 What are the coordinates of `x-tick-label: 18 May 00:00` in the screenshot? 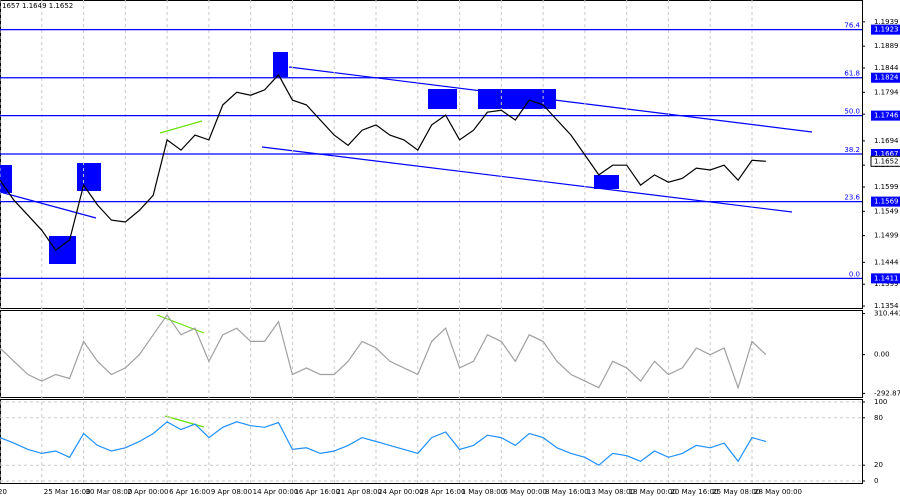 It's located at (653, 492).